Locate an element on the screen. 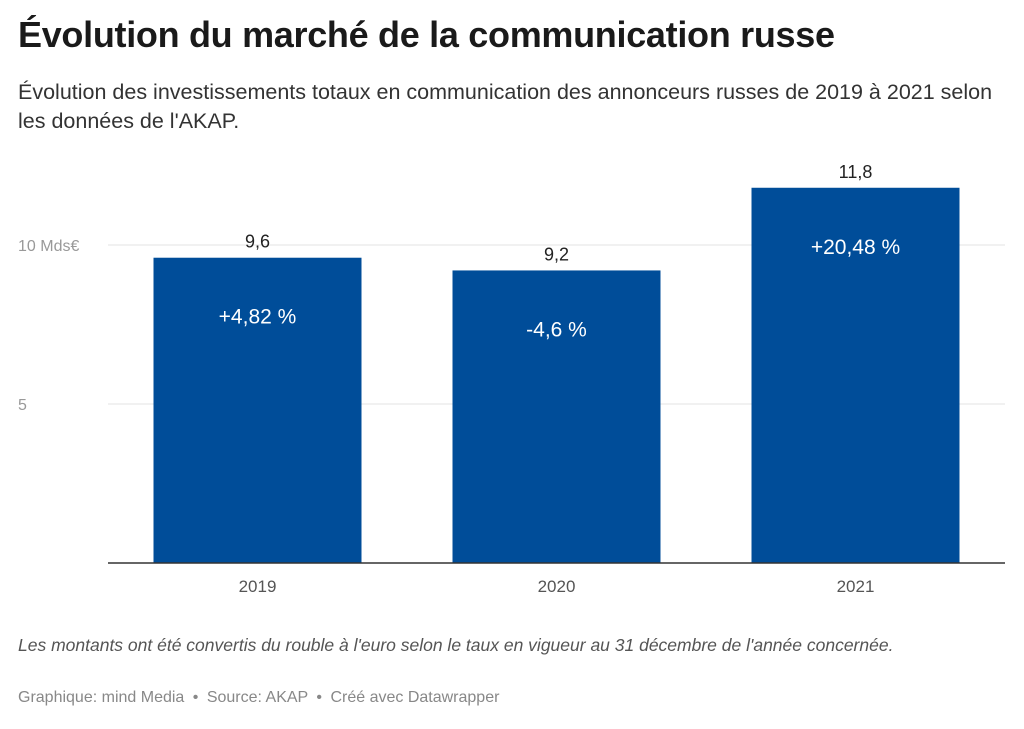  y-tick-label: 10 Mds€ is located at coordinates (48, 246).